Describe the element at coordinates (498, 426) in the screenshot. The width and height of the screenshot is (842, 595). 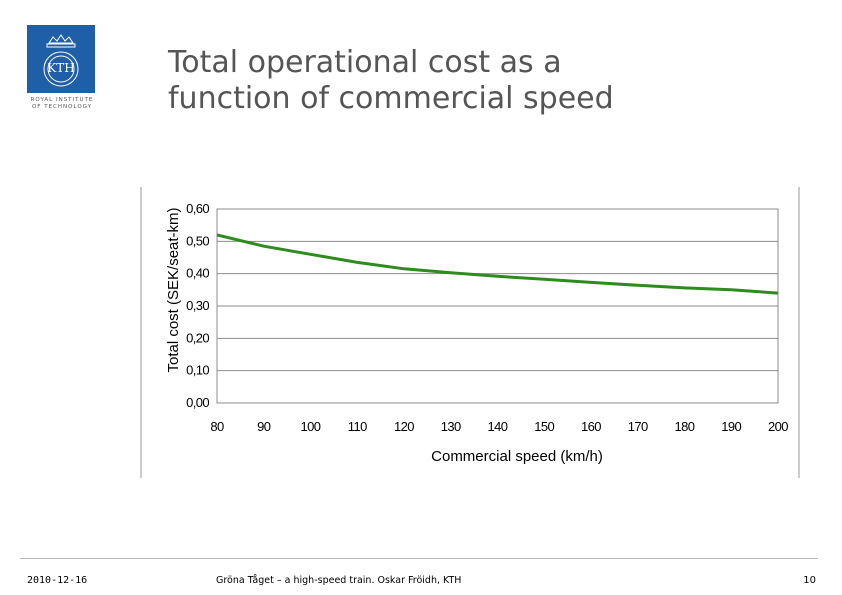
I see `x-tick-label: 140` at that location.